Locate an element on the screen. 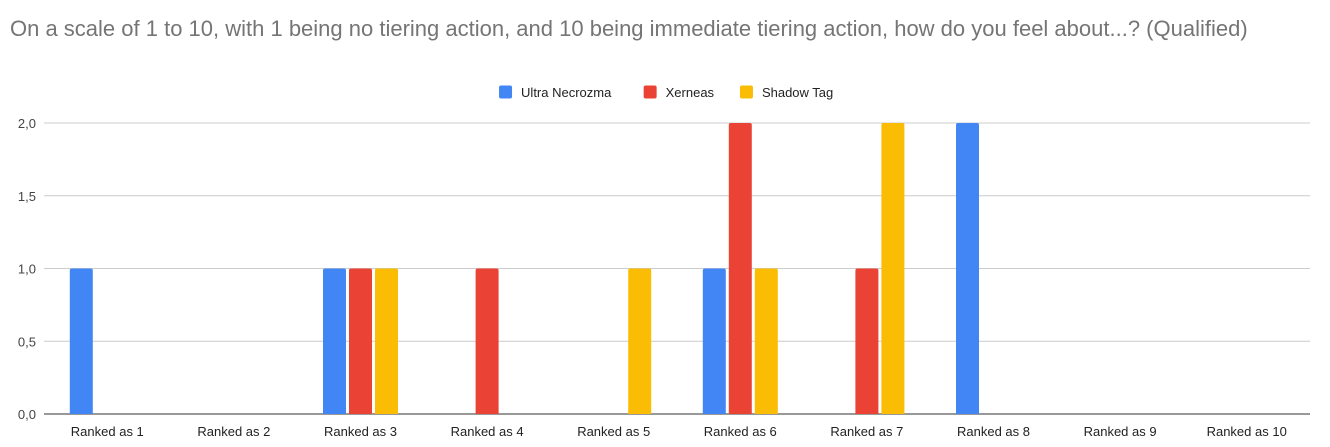 The height and width of the screenshot is (447, 1330). legend: Ultra Necrozma Xerneas Shadow Tag is located at coordinates (666, 92).